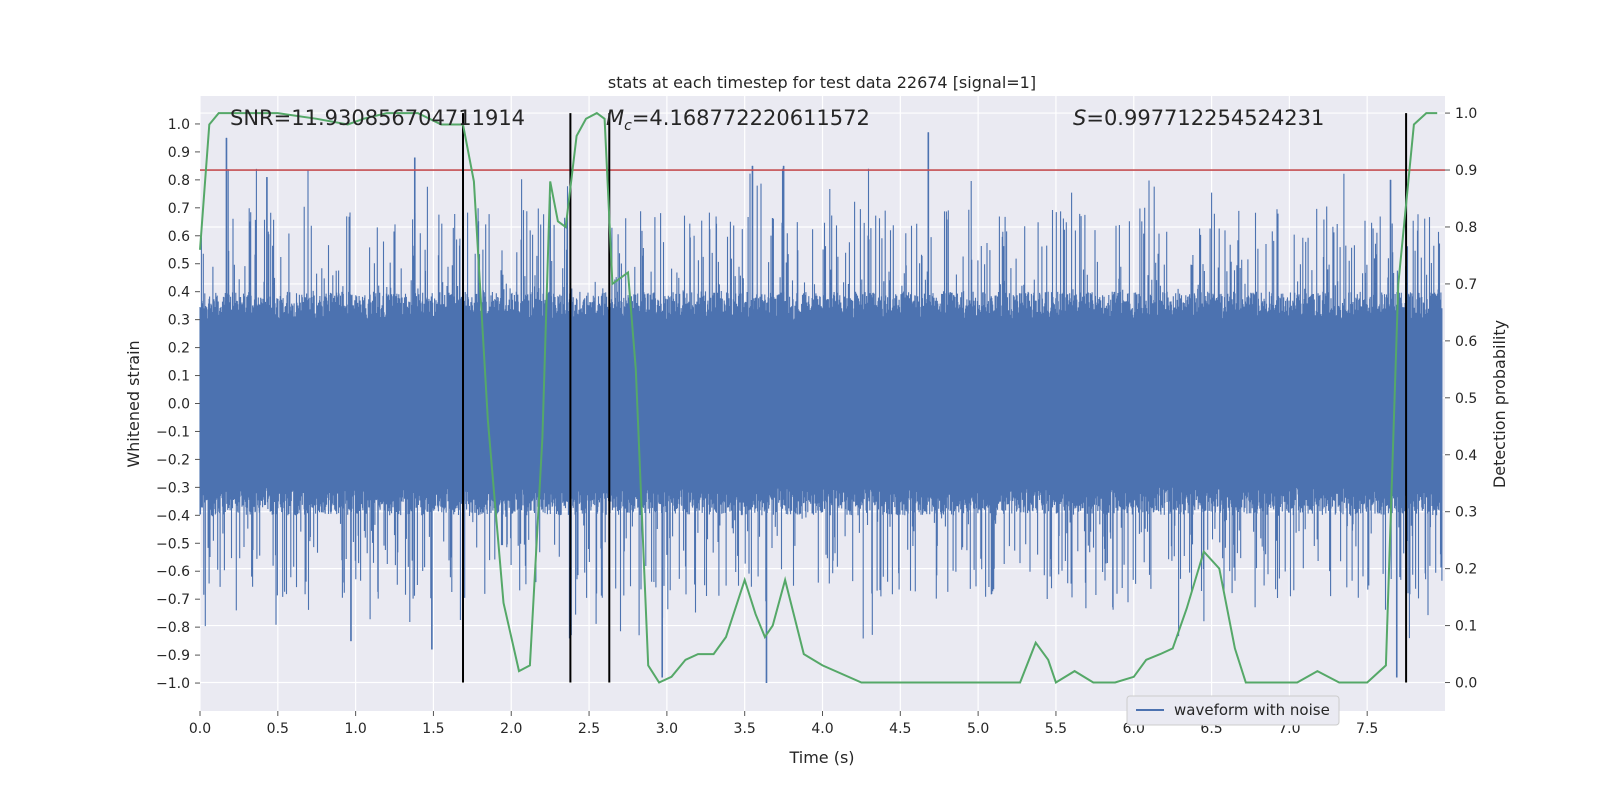 The height and width of the screenshot is (800, 1600). Describe the element at coordinates (1466, 342) in the screenshot. I see `y2-tick-label: 0.6` at that location.